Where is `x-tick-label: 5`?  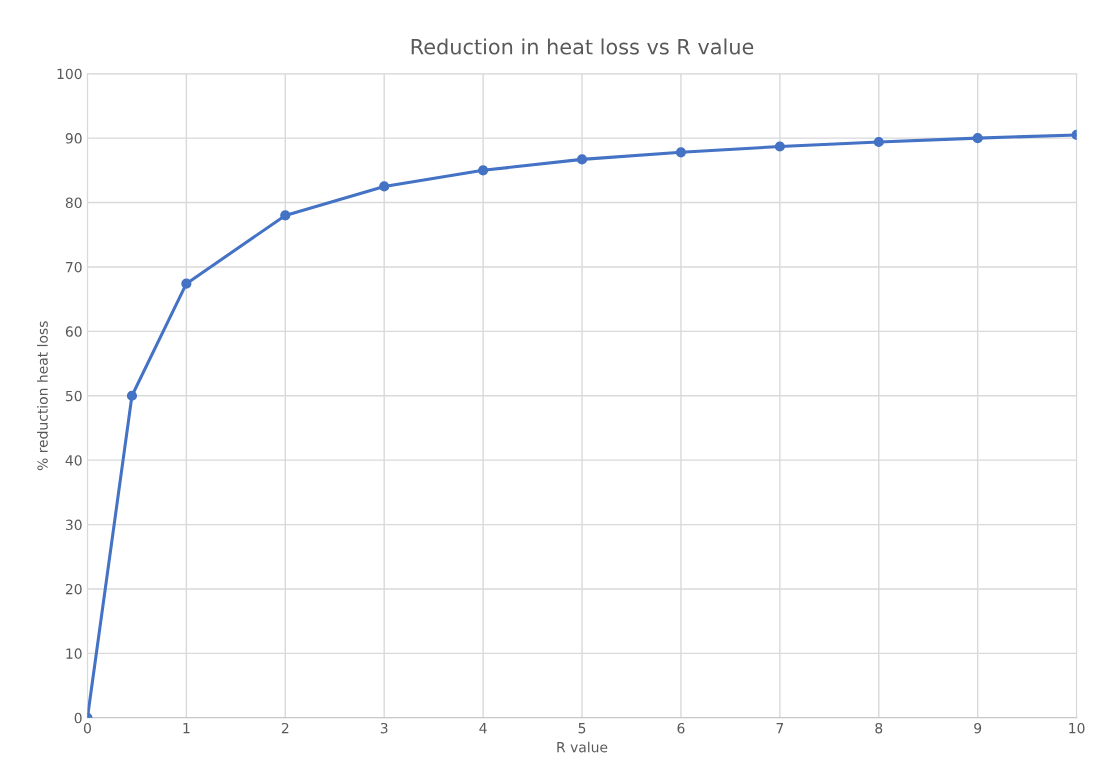 x-tick-label: 5 is located at coordinates (582, 728).